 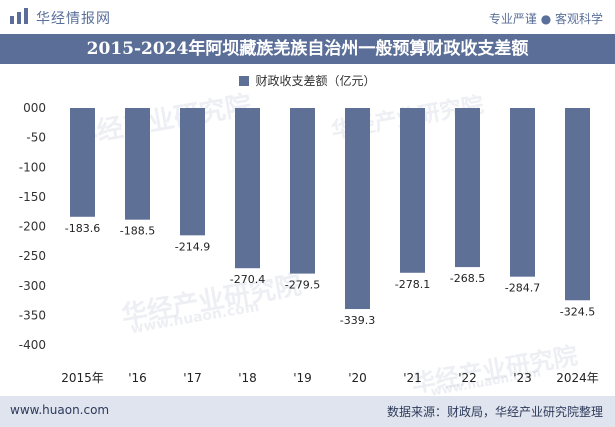 I want to click on data-label: -214.9, so click(x=192, y=246).